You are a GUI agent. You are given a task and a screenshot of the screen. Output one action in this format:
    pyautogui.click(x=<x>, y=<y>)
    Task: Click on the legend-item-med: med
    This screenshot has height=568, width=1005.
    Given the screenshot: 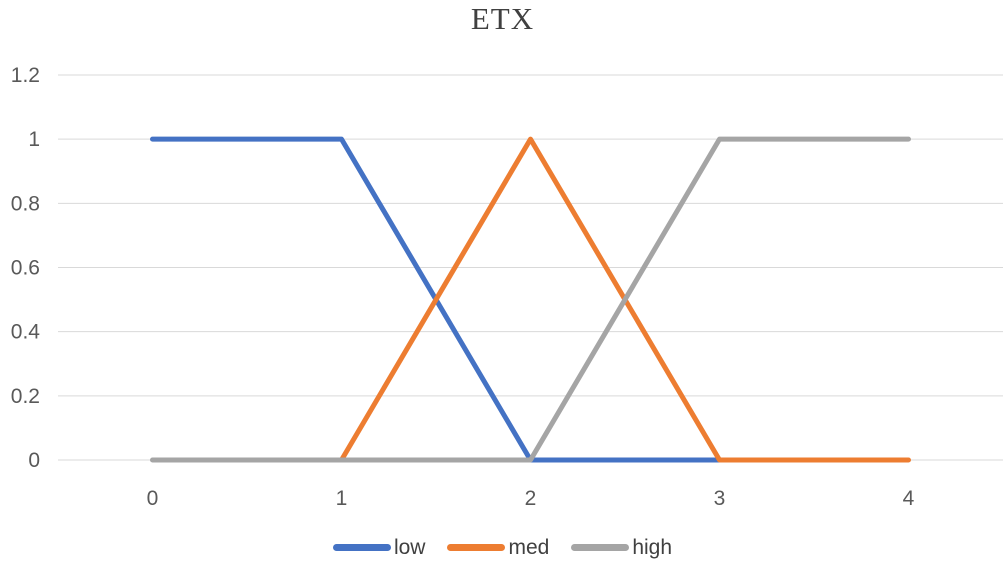 What is the action you would take?
    pyautogui.click(x=498, y=547)
    